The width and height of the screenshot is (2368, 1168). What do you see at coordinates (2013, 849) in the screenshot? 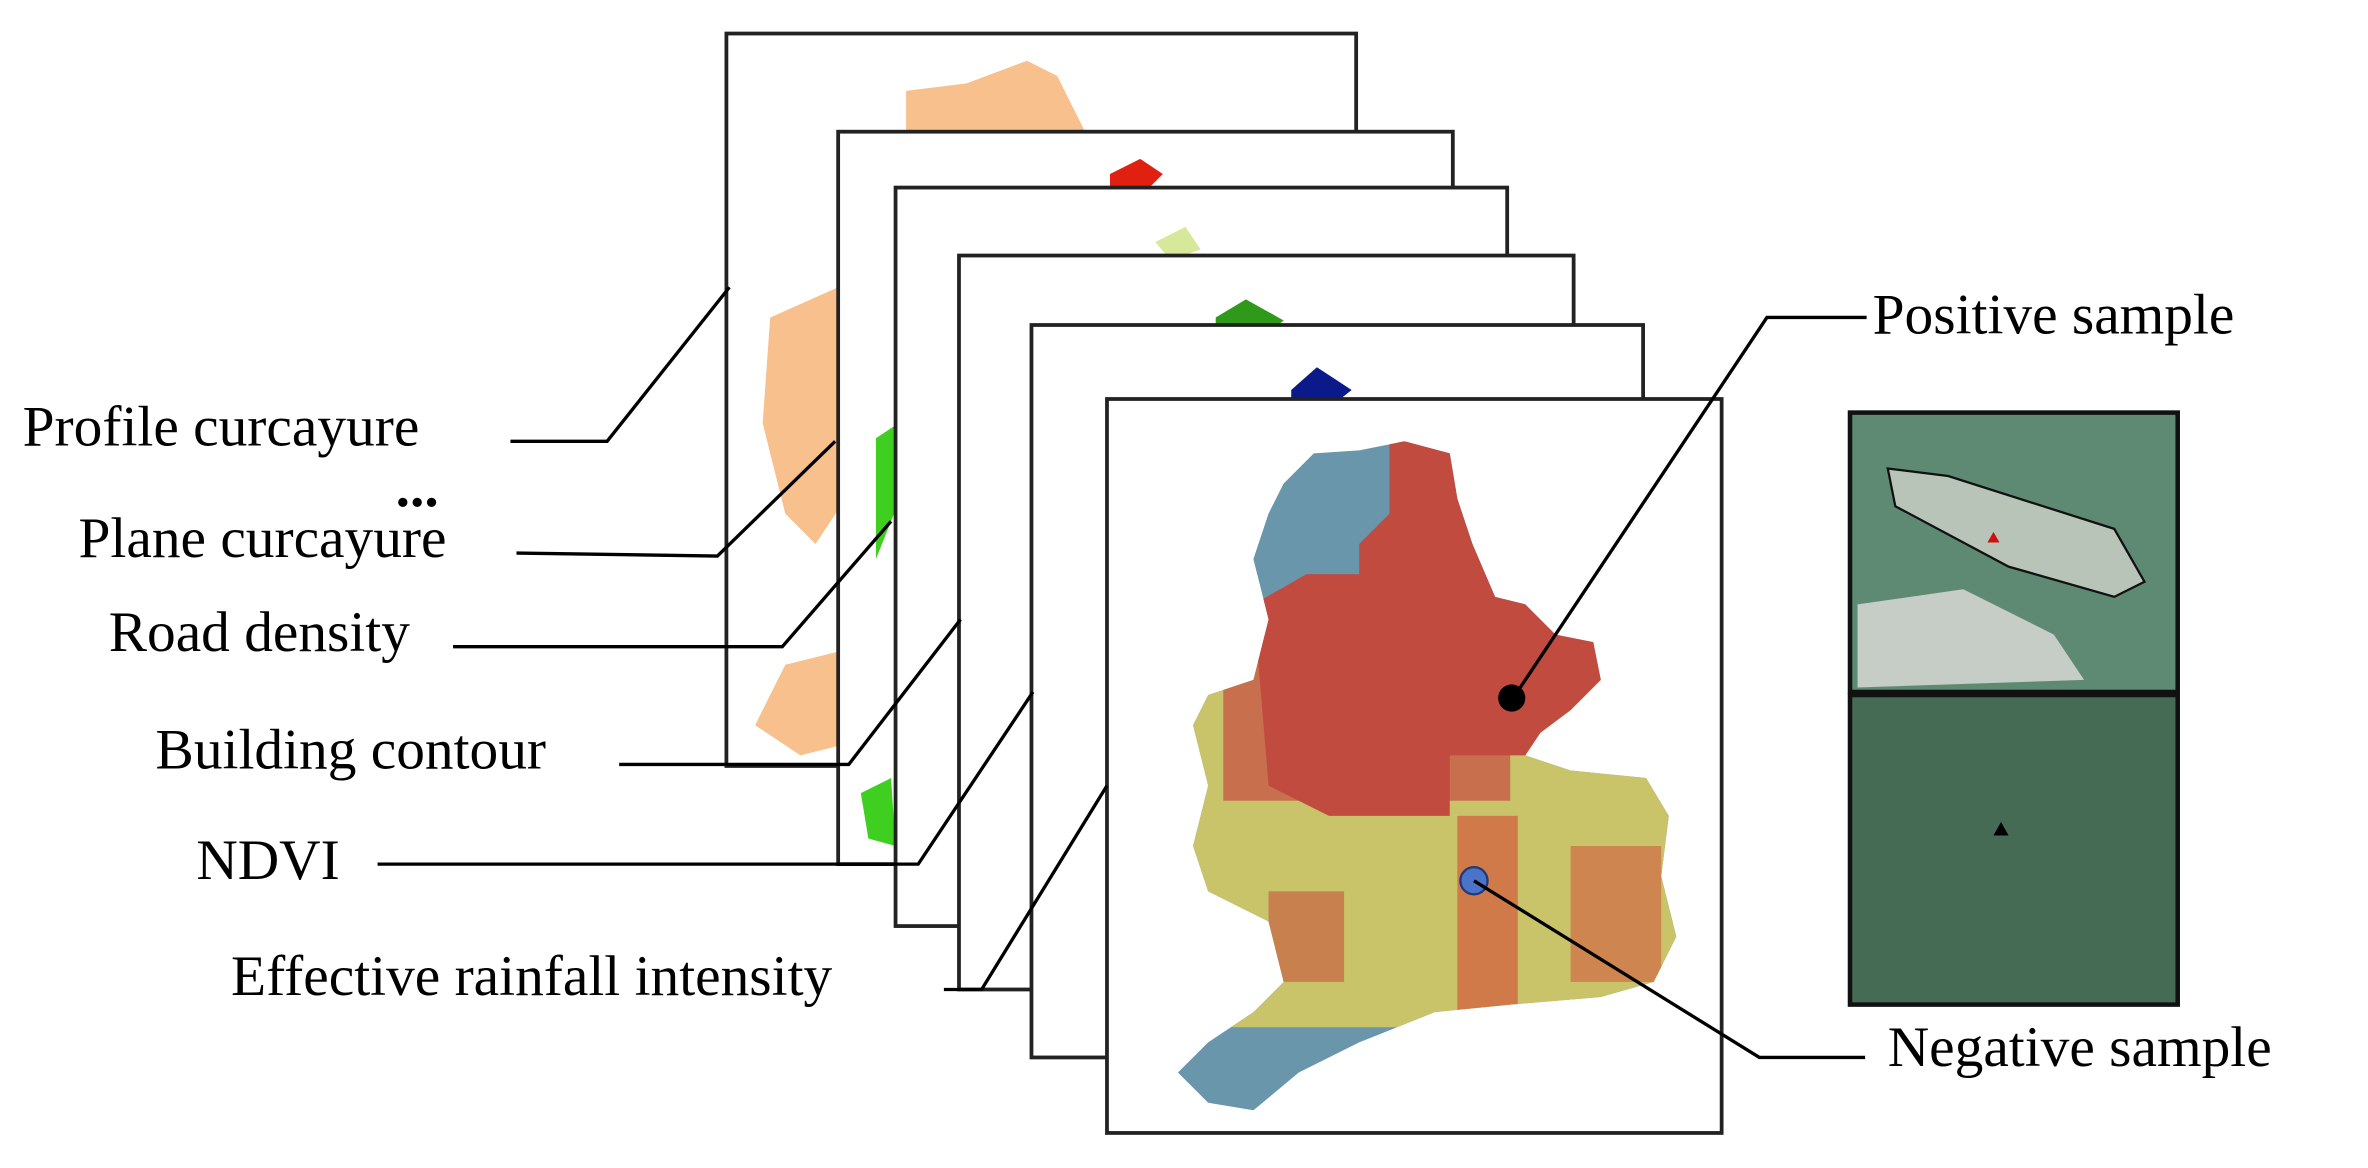
I see `negative-sample-photo` at bounding box center [2013, 849].